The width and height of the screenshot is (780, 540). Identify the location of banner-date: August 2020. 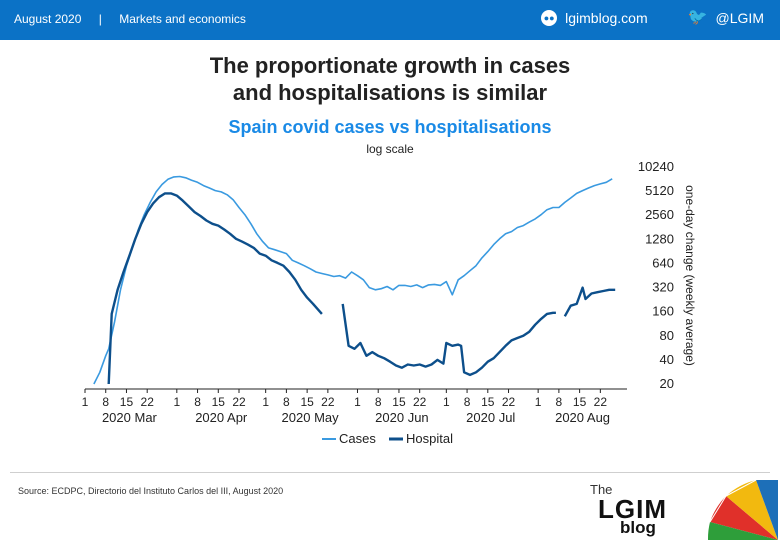
(48, 19).